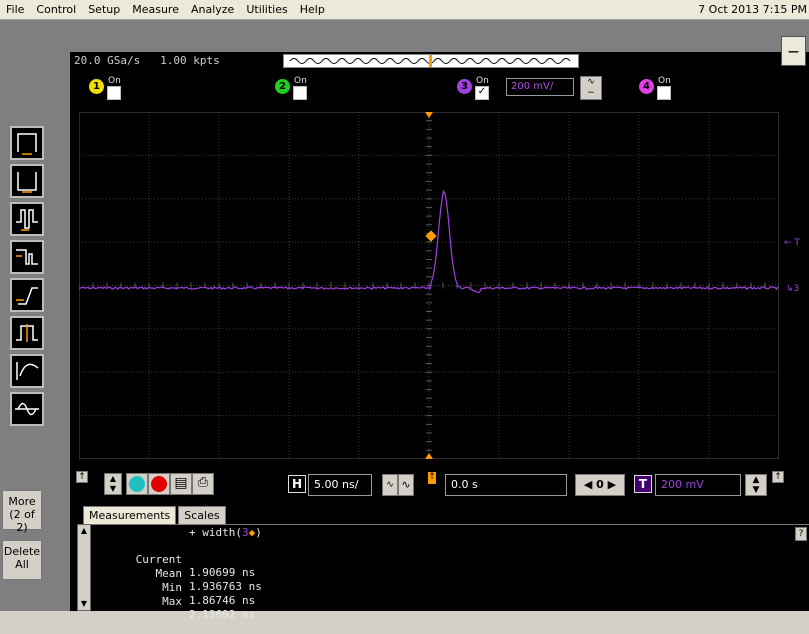  What do you see at coordinates (282, 86) in the screenshot?
I see `channel-2-badge: 2` at bounding box center [282, 86].